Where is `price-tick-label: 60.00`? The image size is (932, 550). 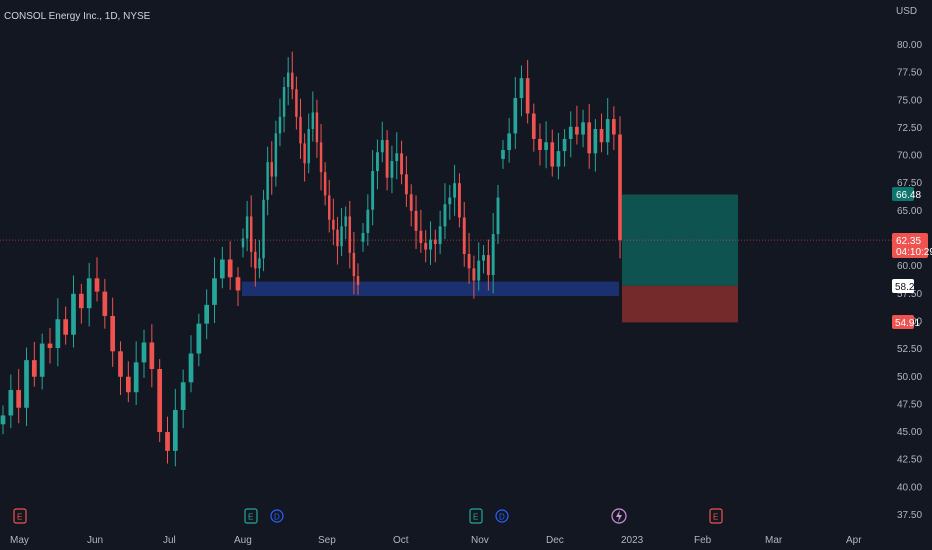
price-tick-label: 60.00 is located at coordinates (909, 266).